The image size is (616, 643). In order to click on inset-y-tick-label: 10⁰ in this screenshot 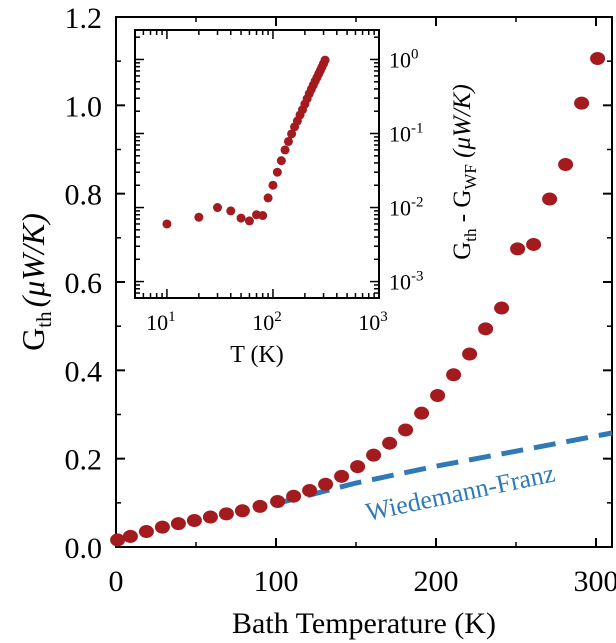, I will do `click(404, 59)`.